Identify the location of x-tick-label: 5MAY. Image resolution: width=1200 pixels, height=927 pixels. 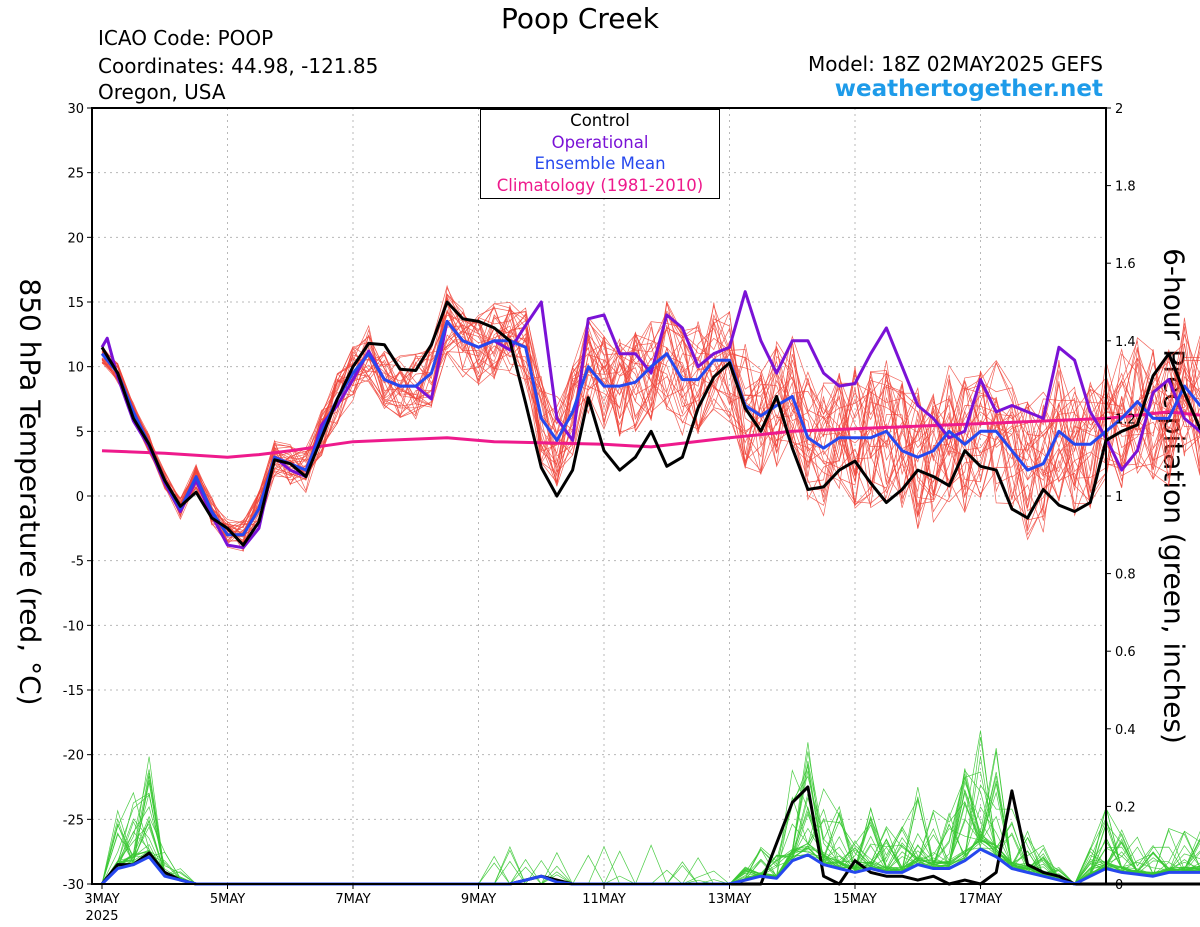
(227, 899).